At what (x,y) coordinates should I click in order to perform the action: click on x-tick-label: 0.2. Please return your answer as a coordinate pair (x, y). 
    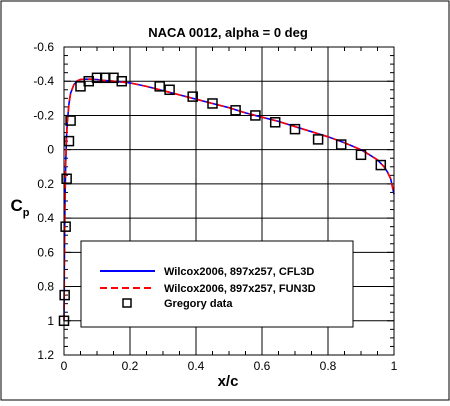
    Looking at the image, I should click on (130, 366).